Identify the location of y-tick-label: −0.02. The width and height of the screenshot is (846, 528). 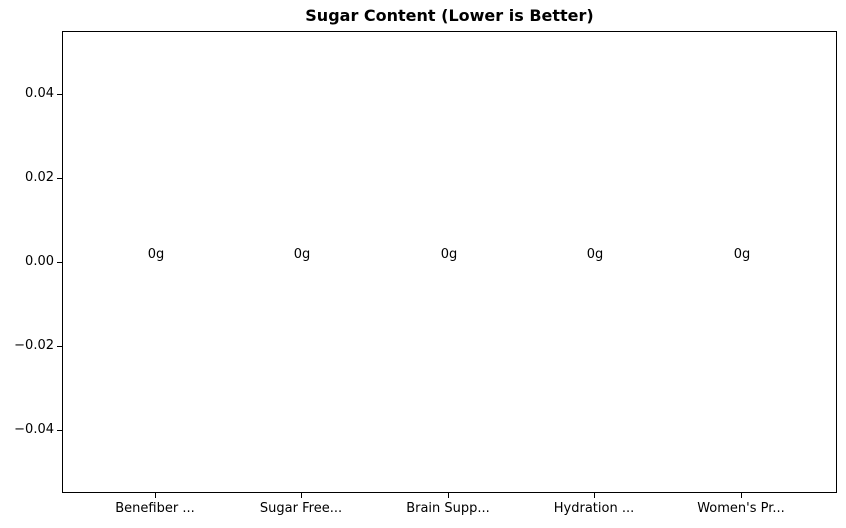
(34, 345).